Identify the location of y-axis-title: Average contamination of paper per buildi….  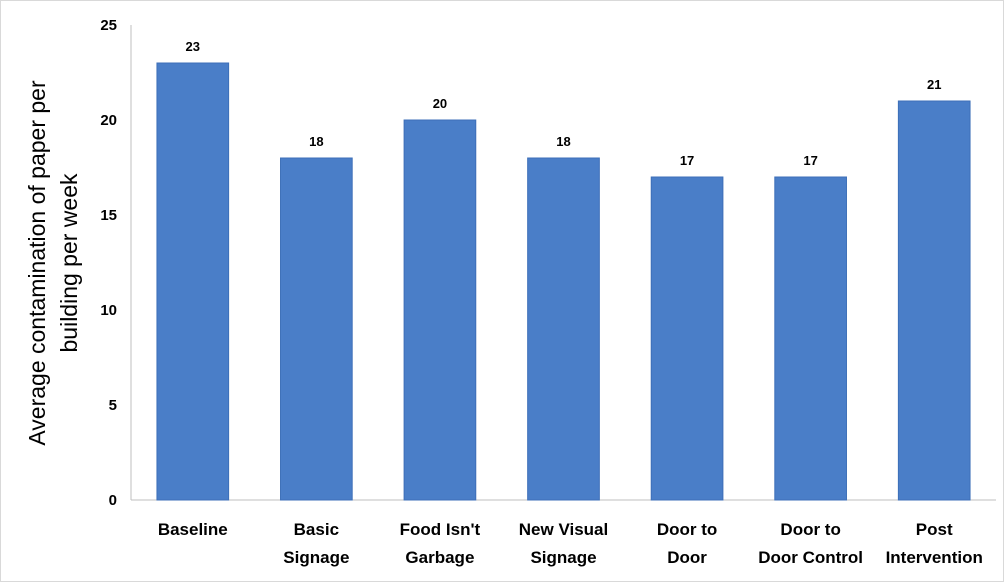
(53, 263).